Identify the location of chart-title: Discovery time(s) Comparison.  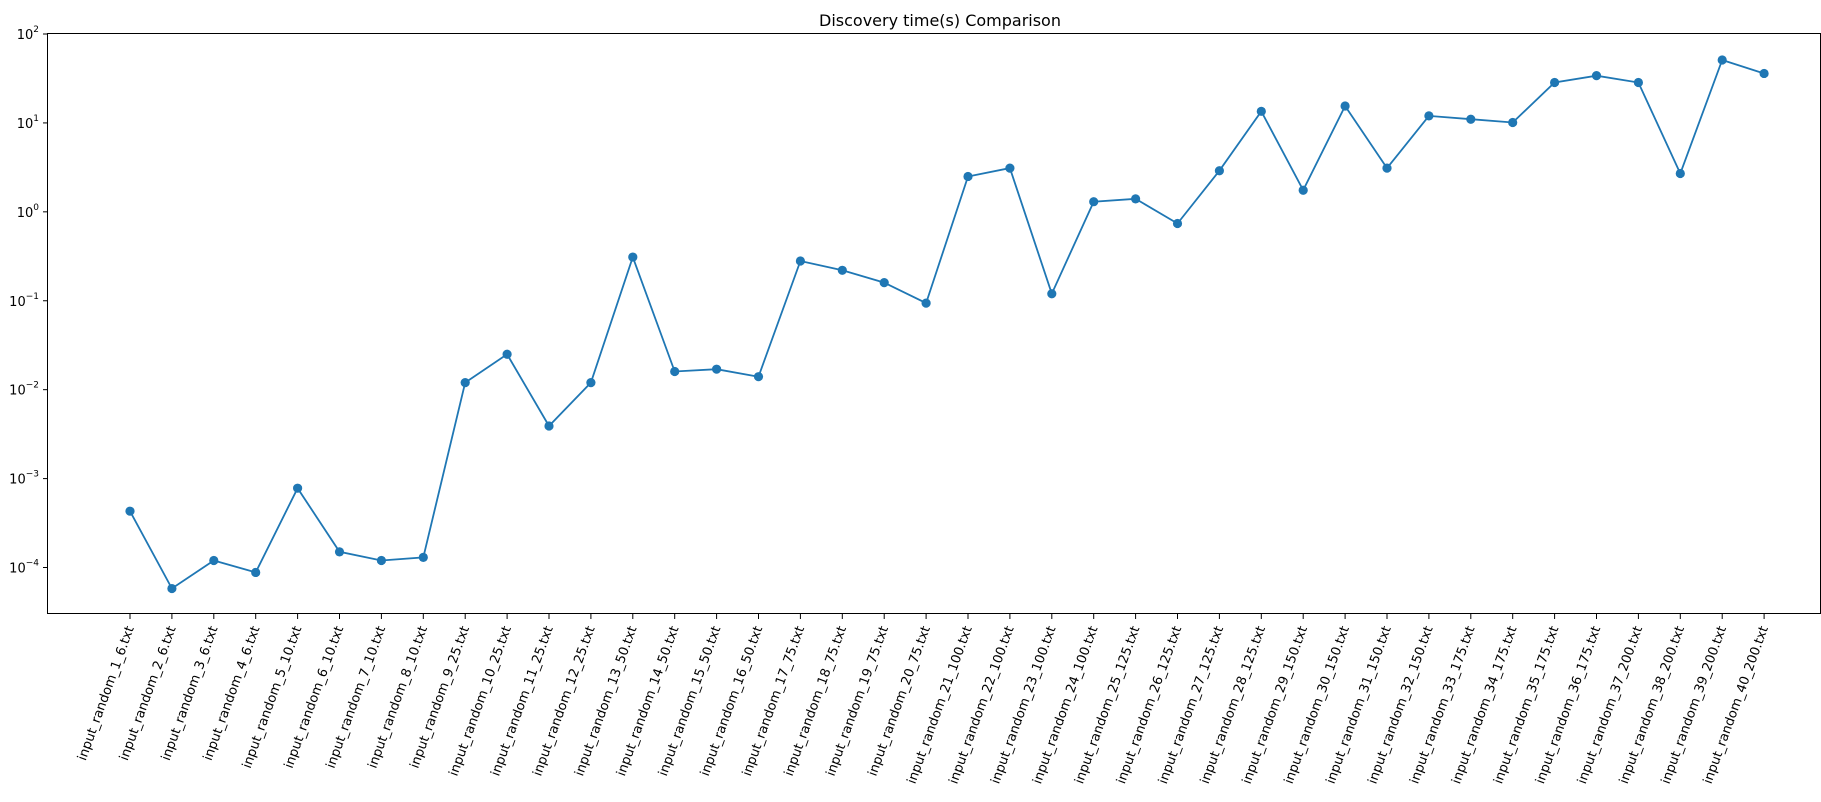
(940, 20).